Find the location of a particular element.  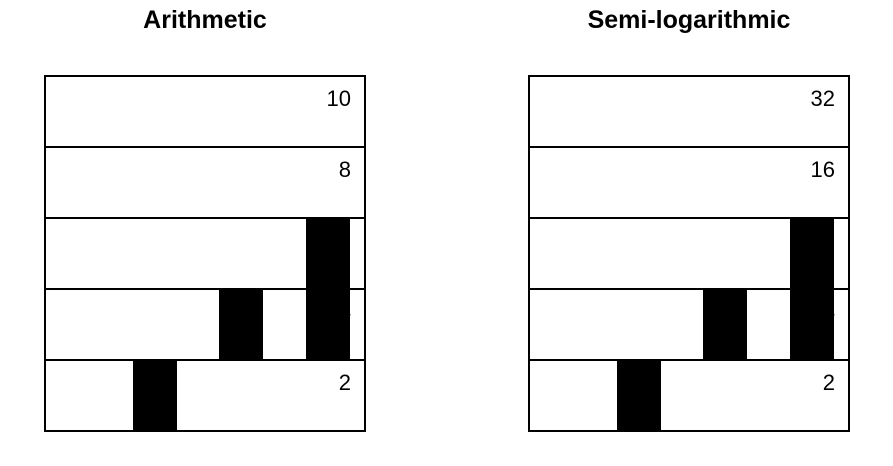

arithmetic-row-label-10: 10 is located at coordinates (339, 98).